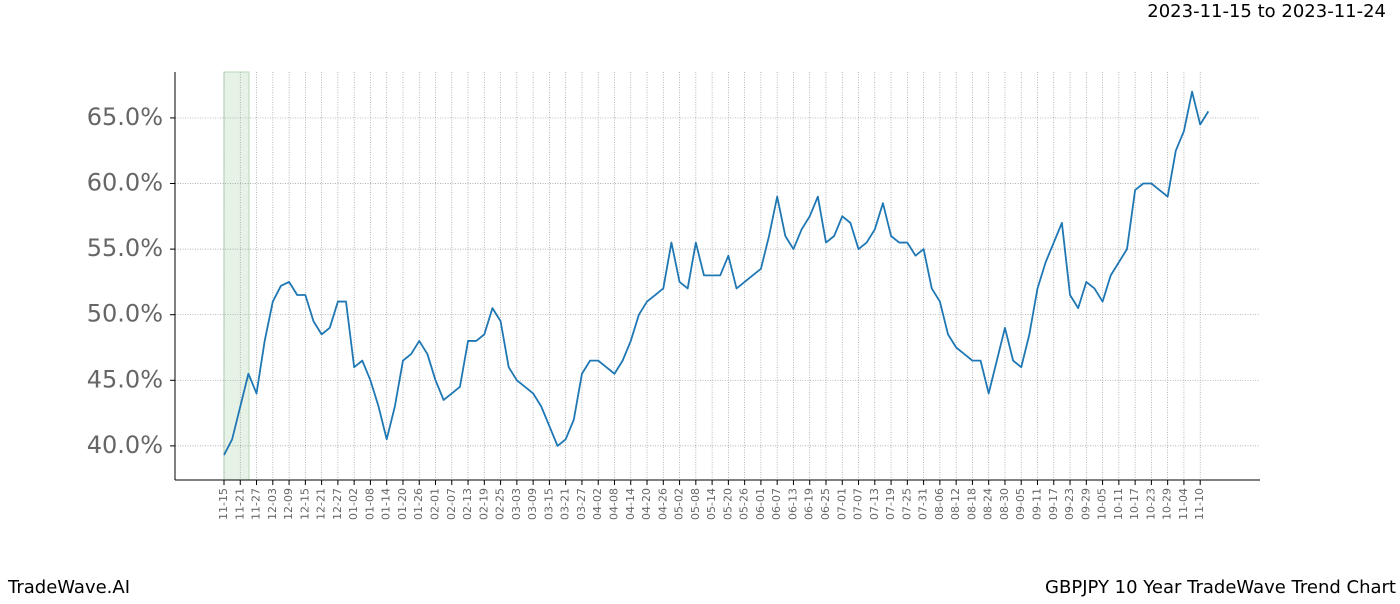 The width and height of the screenshot is (1400, 604). I want to click on x-tick-label: 09-05, so click(1020, 504).